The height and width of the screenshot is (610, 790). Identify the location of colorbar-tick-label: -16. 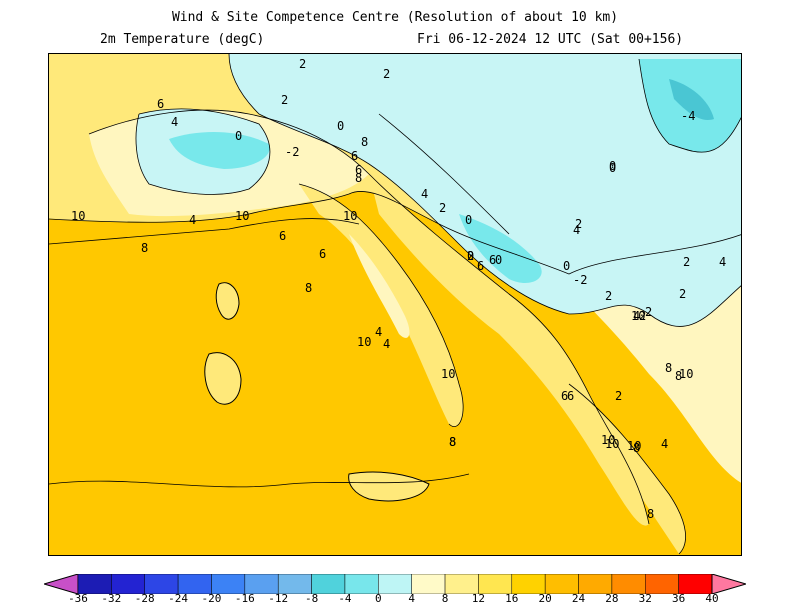
(244, 598).